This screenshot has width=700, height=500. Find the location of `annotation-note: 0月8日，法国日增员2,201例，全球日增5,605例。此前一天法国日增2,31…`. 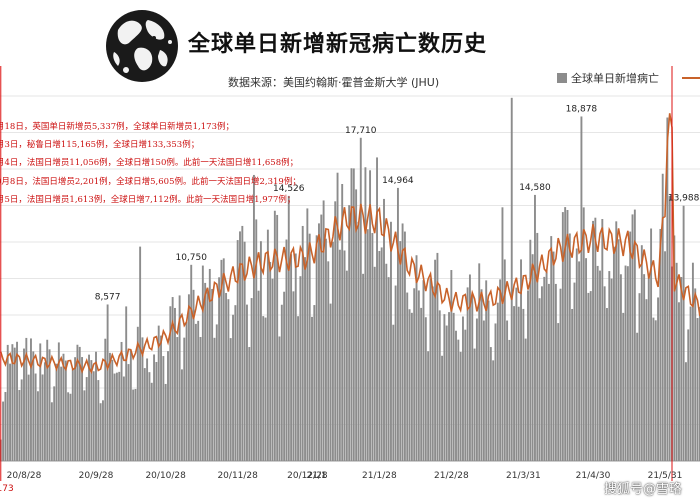

annotation-note: 0月8日，法国日增员2,201例，全球日增5,605例。此前一天法国日增2,31… is located at coordinates (150, 181).